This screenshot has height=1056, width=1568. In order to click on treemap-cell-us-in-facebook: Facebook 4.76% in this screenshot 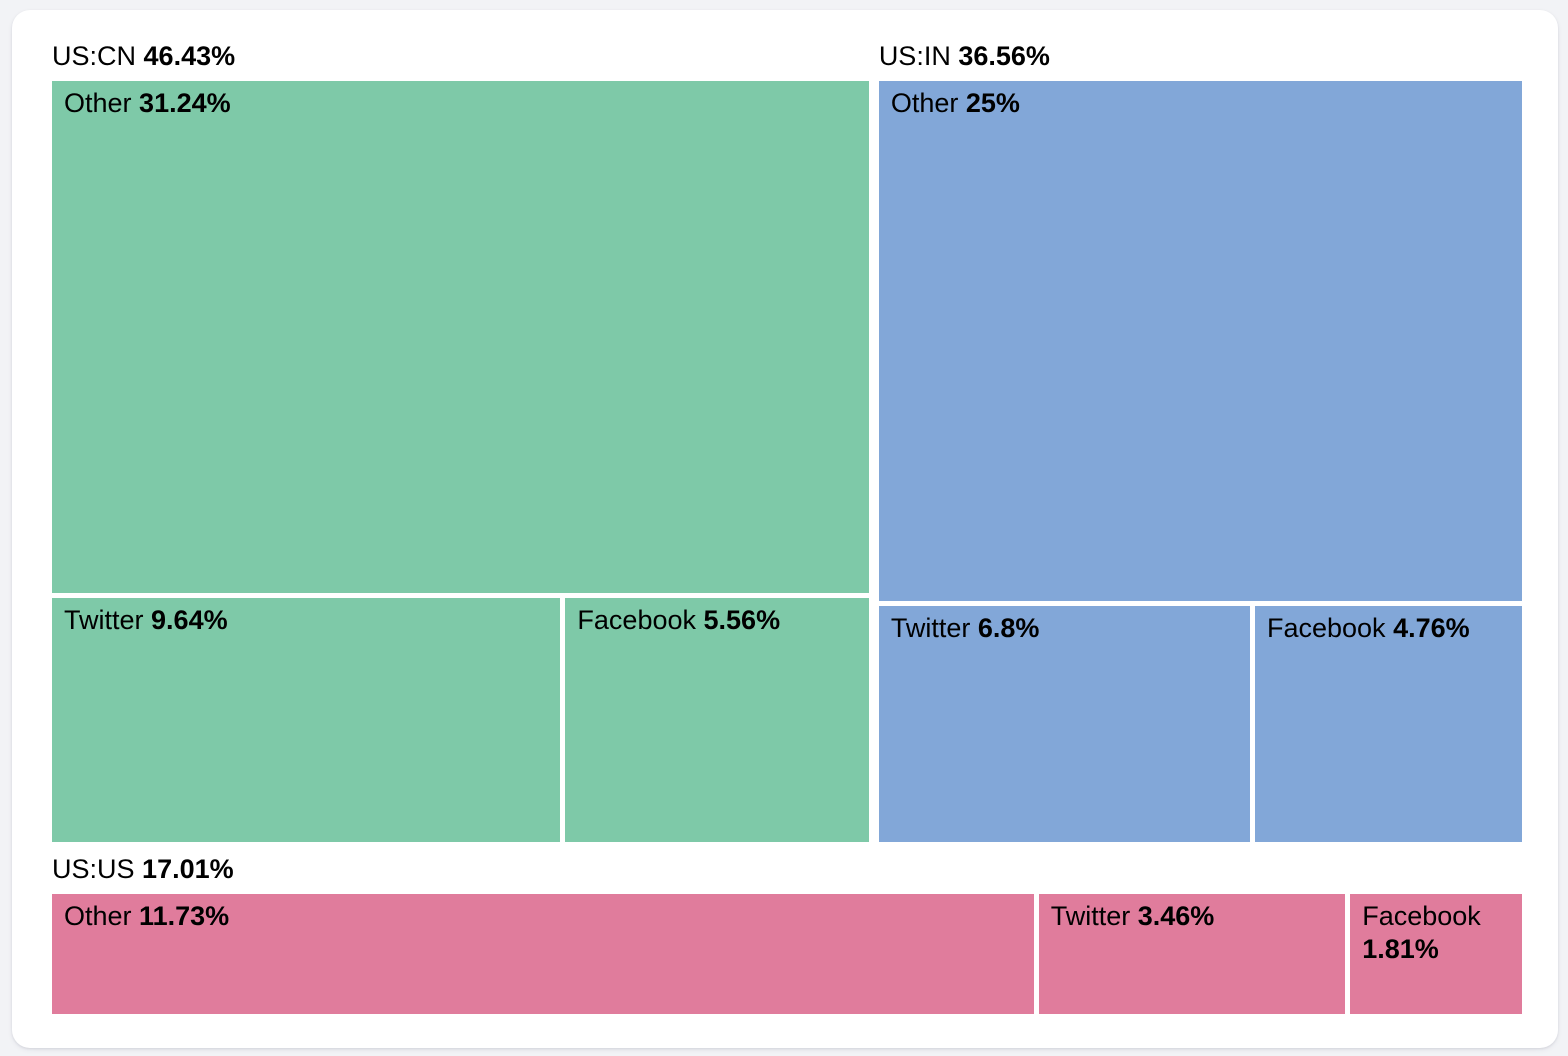, I will do `click(1388, 724)`.